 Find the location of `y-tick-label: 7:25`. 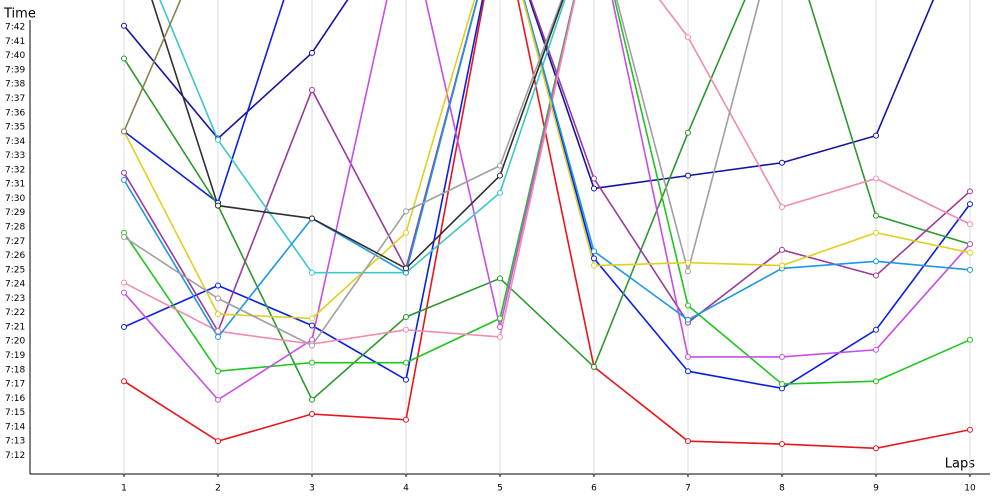

y-tick-label: 7:25 is located at coordinates (15, 270).